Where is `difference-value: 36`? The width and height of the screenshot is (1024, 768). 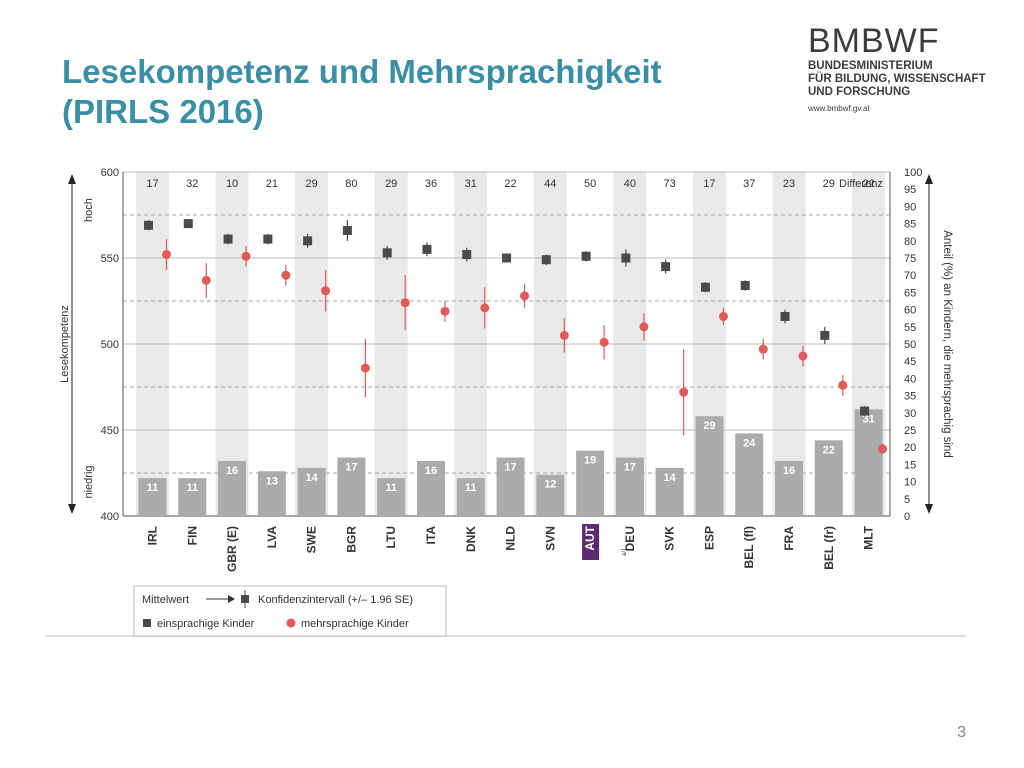
difference-value: 36 is located at coordinates (431, 184).